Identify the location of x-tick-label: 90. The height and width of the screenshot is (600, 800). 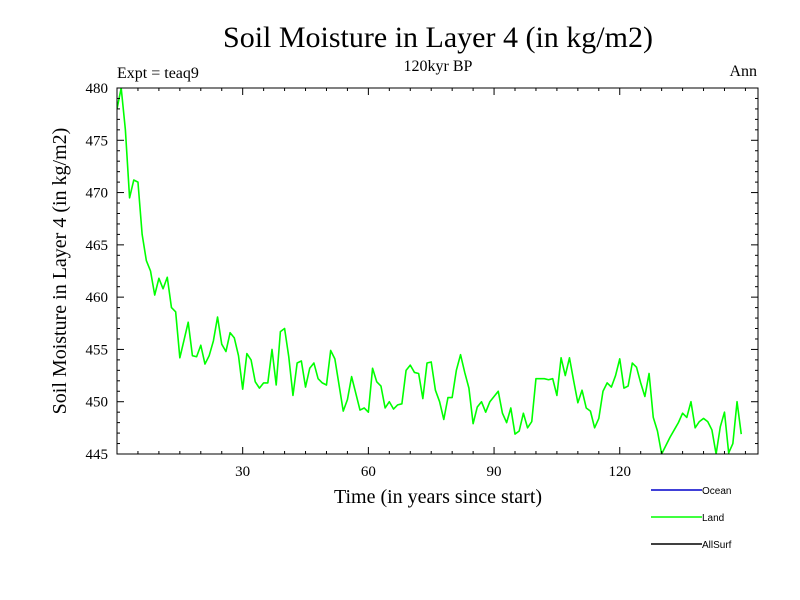
(494, 472).